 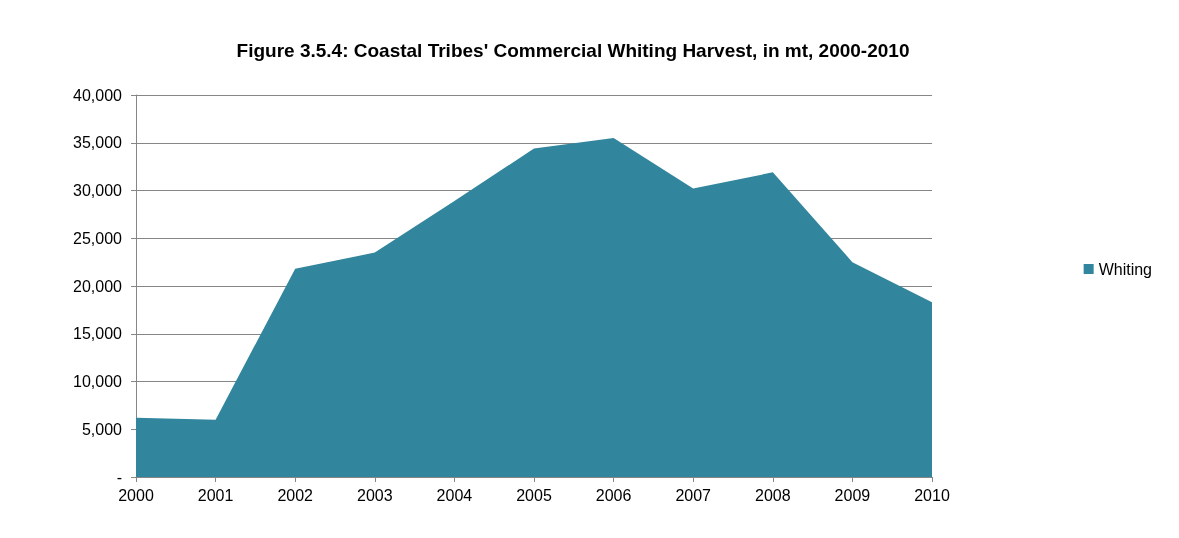 I want to click on x-tick-label: 2002, so click(x=295, y=495).